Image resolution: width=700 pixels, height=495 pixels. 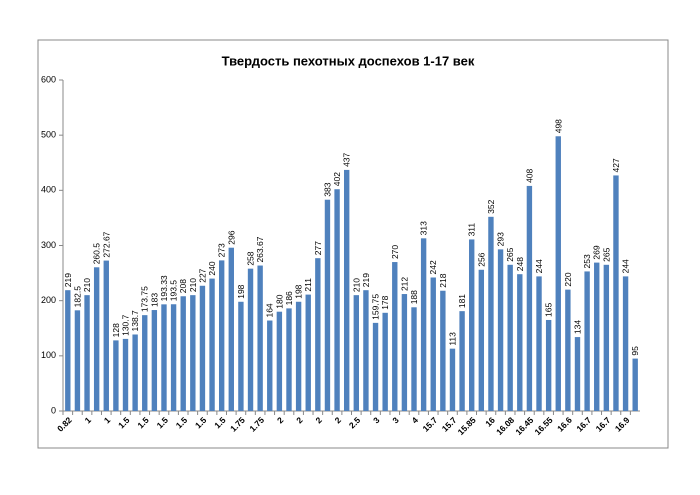 What do you see at coordinates (424, 228) in the screenshot?
I see `value-label: 313` at bounding box center [424, 228].